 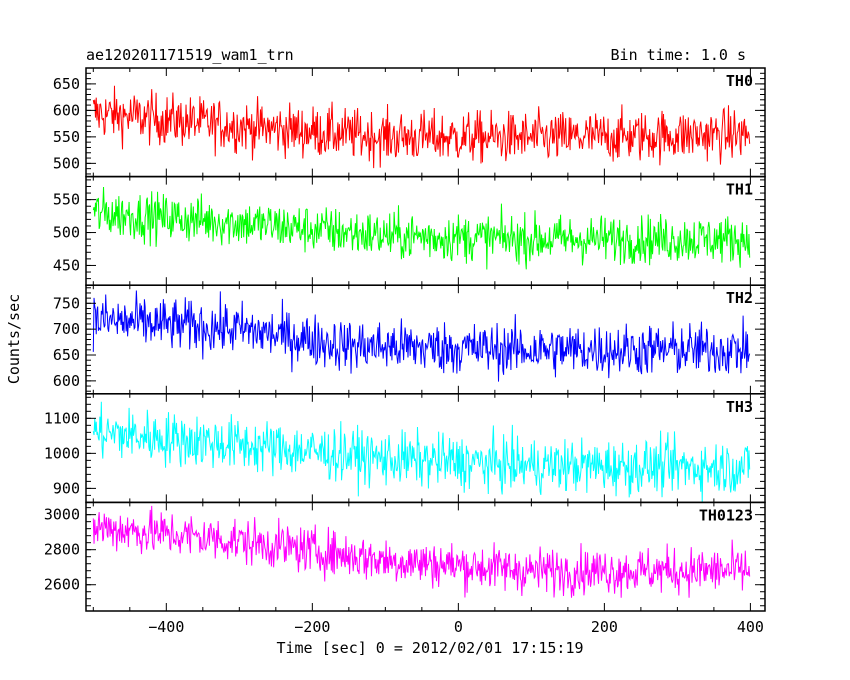 I want to click on panel-th1: 450 500 550 TH1, so click(x=409, y=230).